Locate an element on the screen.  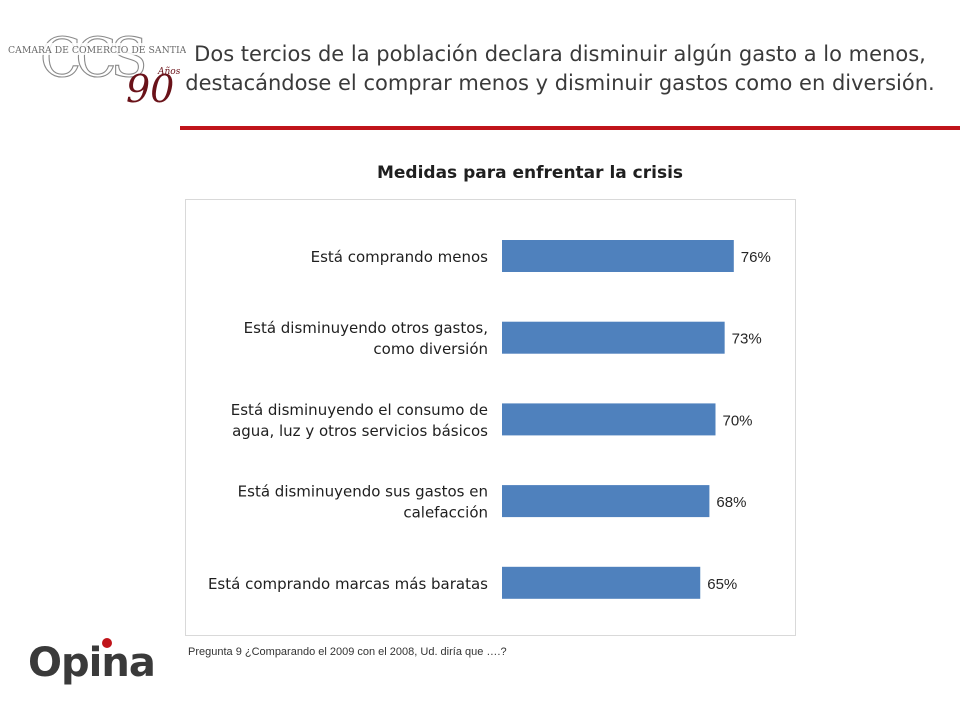
ccs-logo-letters: CCS is located at coordinates (92, 57).